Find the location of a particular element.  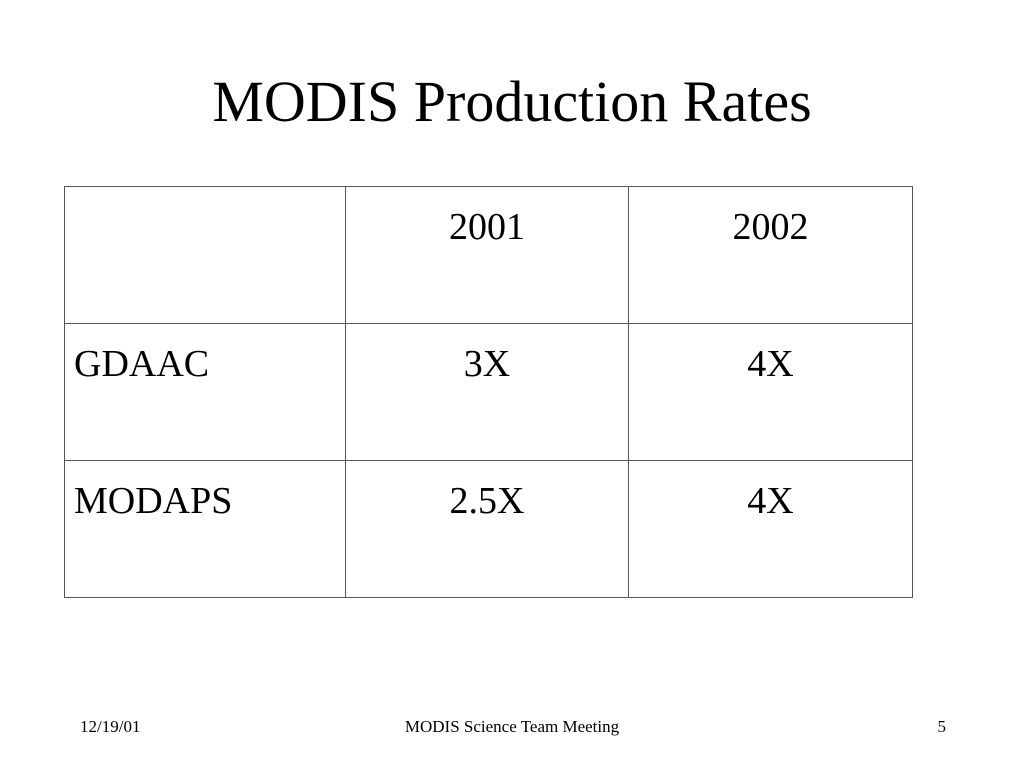

column-header-2002: 2002 is located at coordinates (770, 255).